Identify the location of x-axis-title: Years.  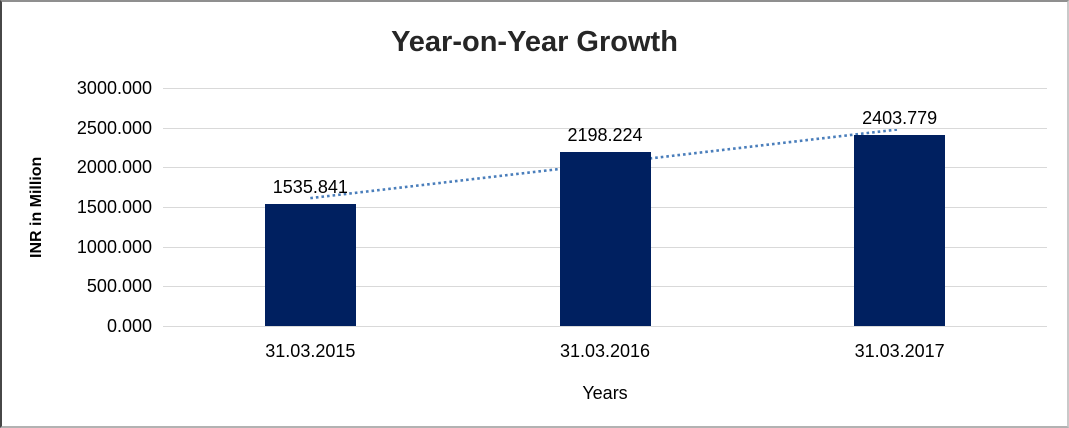
(605, 393).